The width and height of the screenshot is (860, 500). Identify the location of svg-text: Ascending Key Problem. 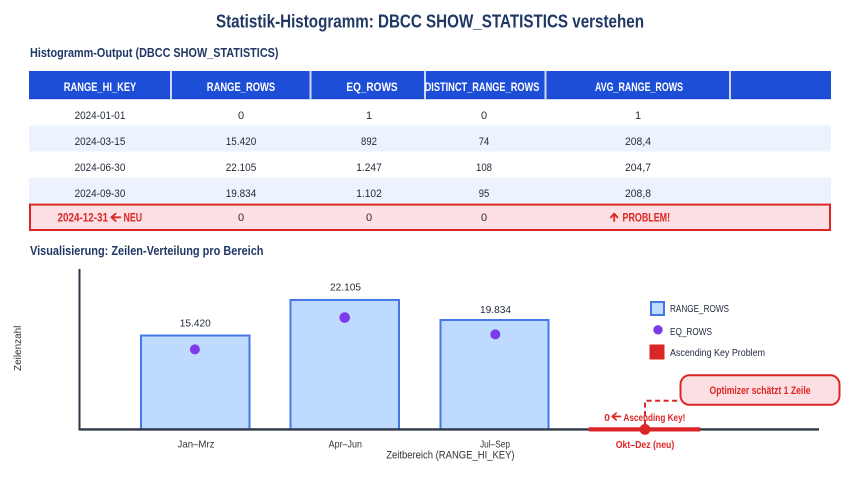
(717, 353).